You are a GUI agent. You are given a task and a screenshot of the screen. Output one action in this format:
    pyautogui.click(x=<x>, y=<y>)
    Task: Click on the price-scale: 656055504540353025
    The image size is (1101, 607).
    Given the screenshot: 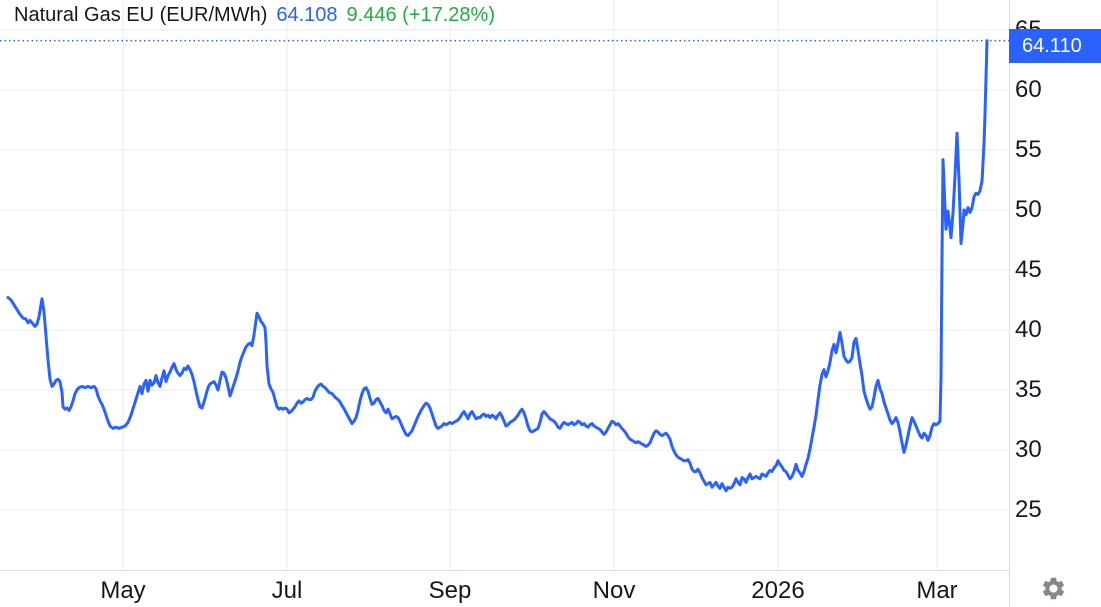 What is the action you would take?
    pyautogui.click(x=1055, y=285)
    